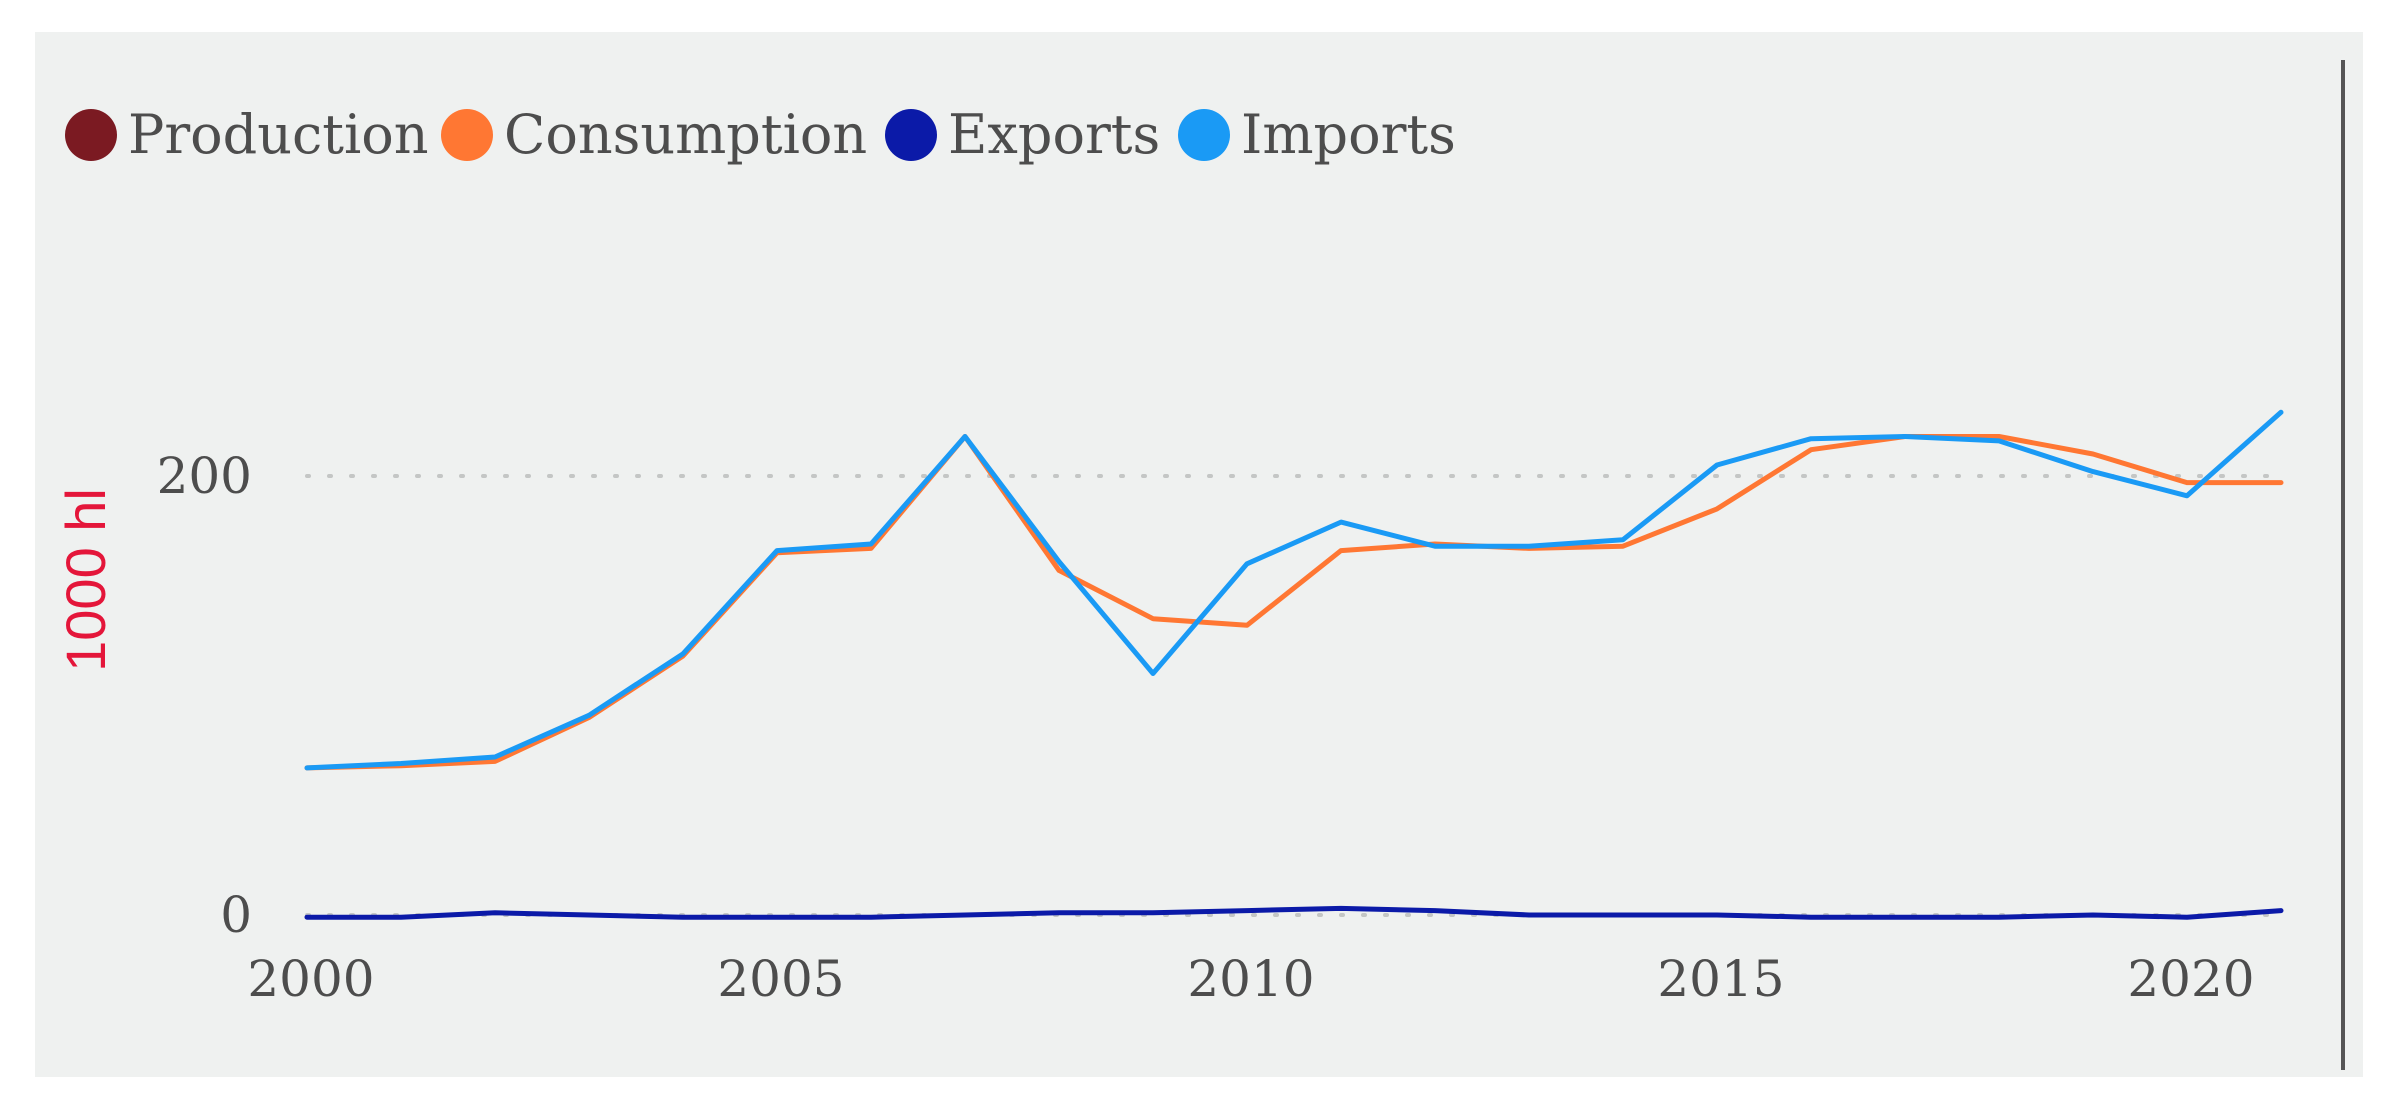 This screenshot has width=2381, height=1113. What do you see at coordinates (1204, 135) in the screenshot?
I see `legend-marker-imports` at bounding box center [1204, 135].